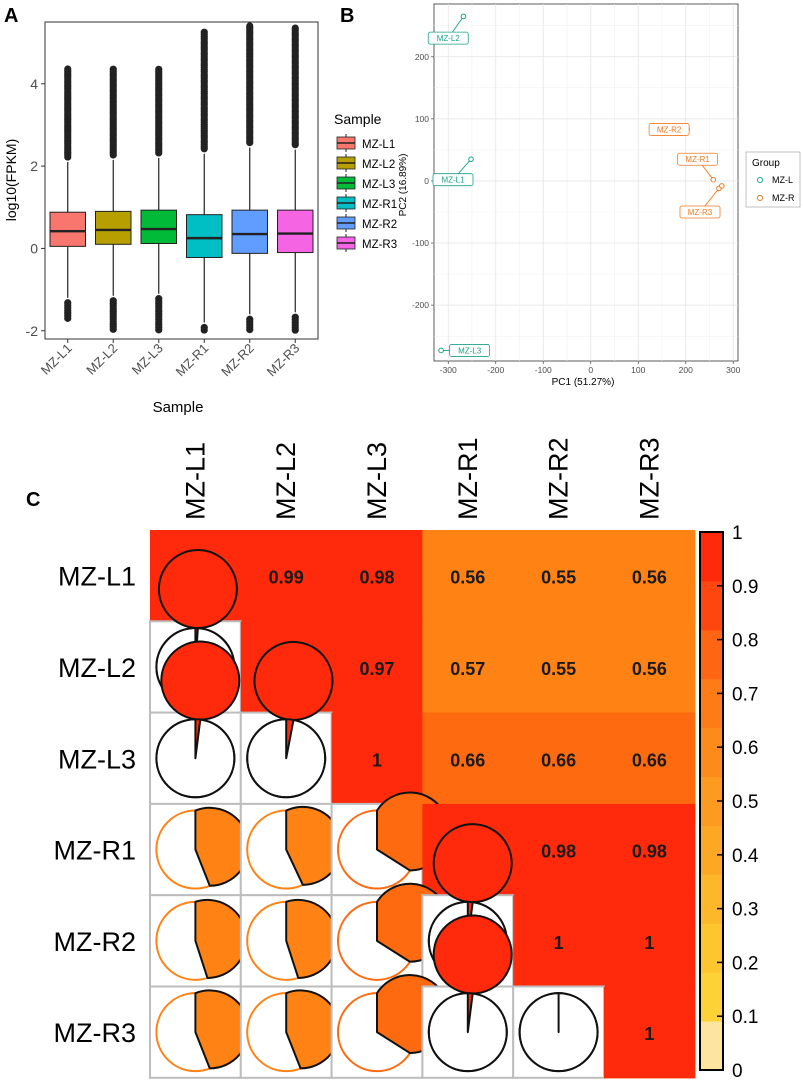 This screenshot has width=803, height=1080. I want to click on pca-point-label: MZ-R2, so click(669, 129).